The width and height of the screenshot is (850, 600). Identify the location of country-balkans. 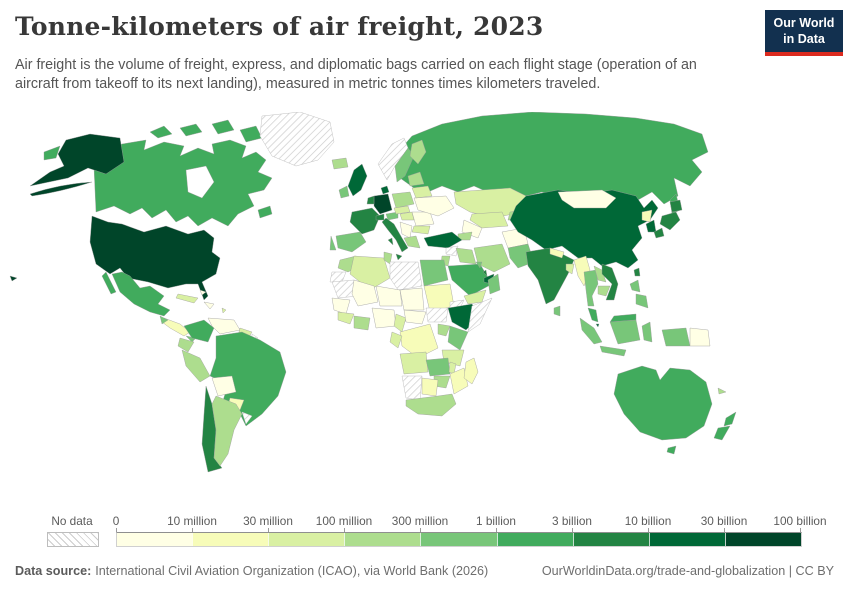
(406, 230).